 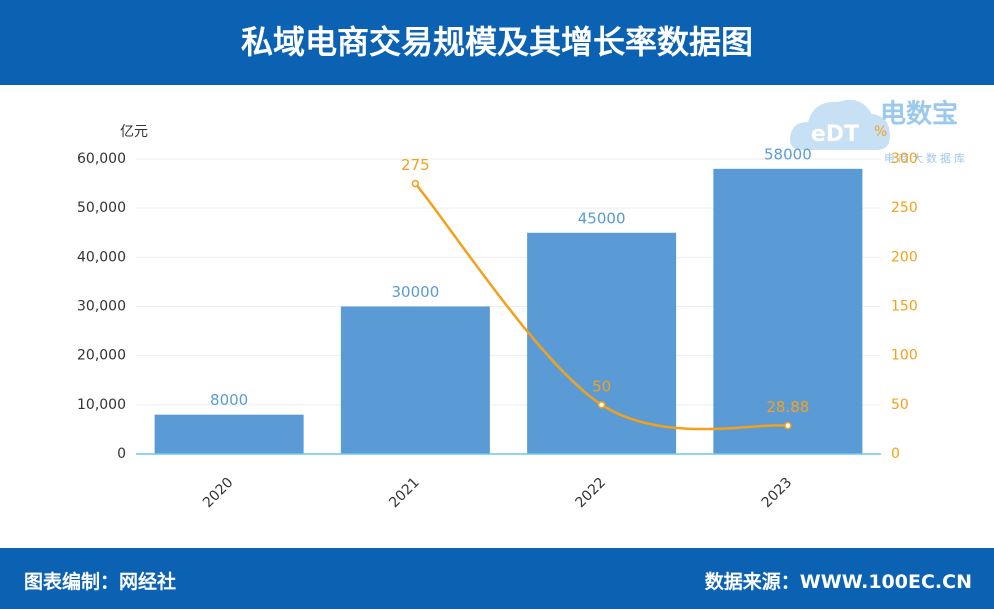 I want to click on y2-tick-label: 250, so click(x=904, y=208).